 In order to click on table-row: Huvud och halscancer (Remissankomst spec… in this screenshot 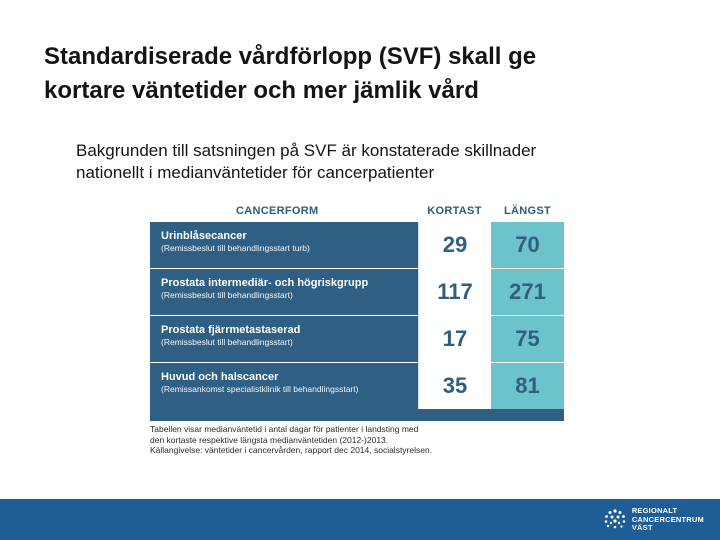, I will do `click(357, 386)`.